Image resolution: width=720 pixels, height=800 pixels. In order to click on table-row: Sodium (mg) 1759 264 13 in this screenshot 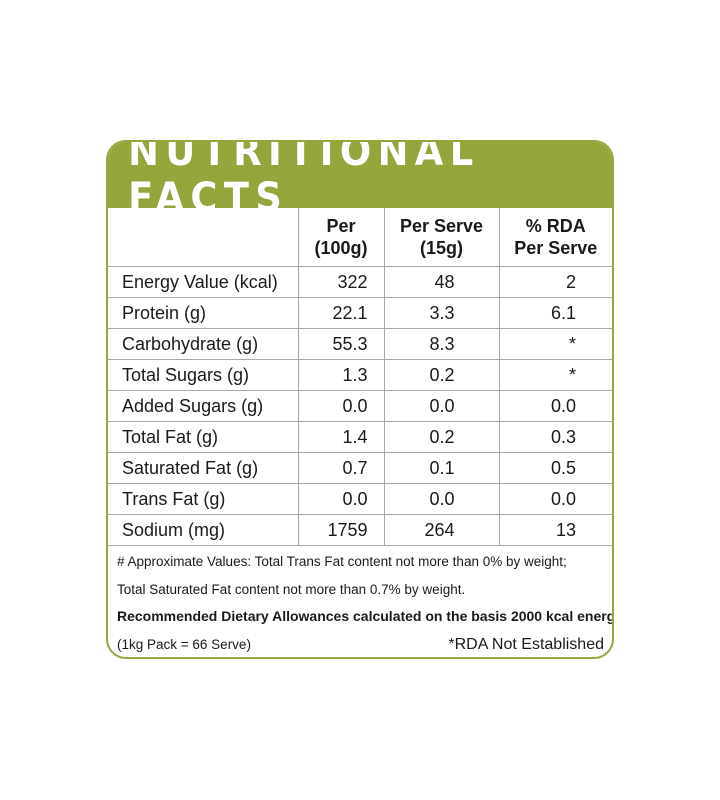, I will do `click(360, 530)`.